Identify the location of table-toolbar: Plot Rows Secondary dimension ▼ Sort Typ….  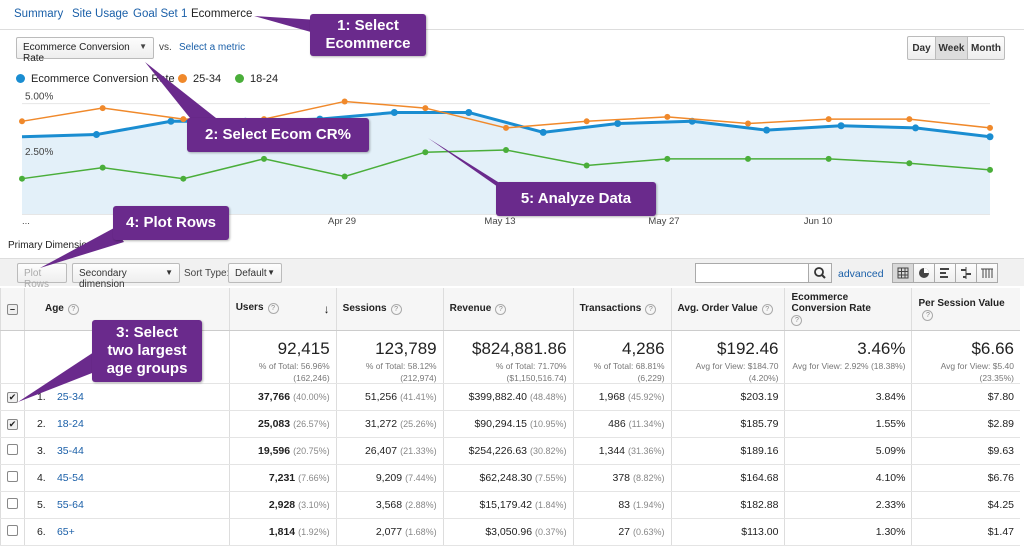
(512, 274).